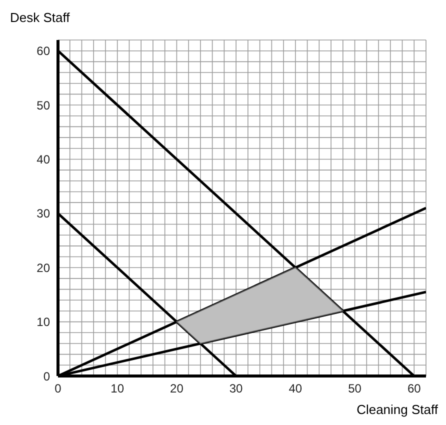  What do you see at coordinates (40, 17) in the screenshot?
I see `y-axis-title: Desk Staff` at bounding box center [40, 17].